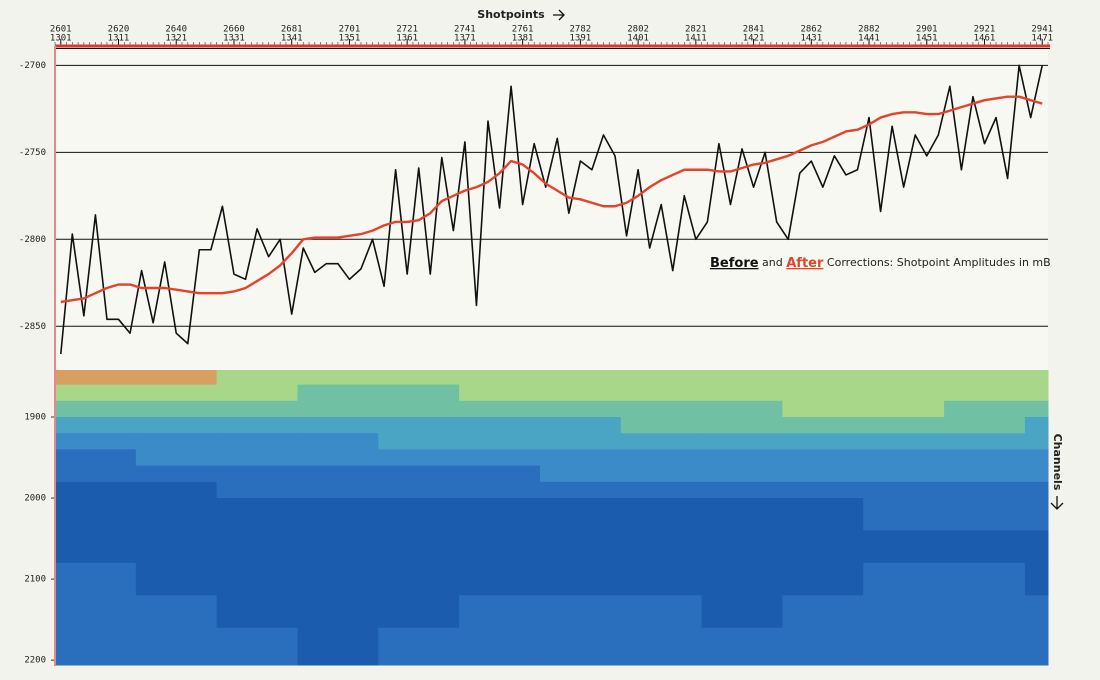 This screenshot has height=680, width=1100. I want to click on x-tick-label: 1351, so click(350, 39).